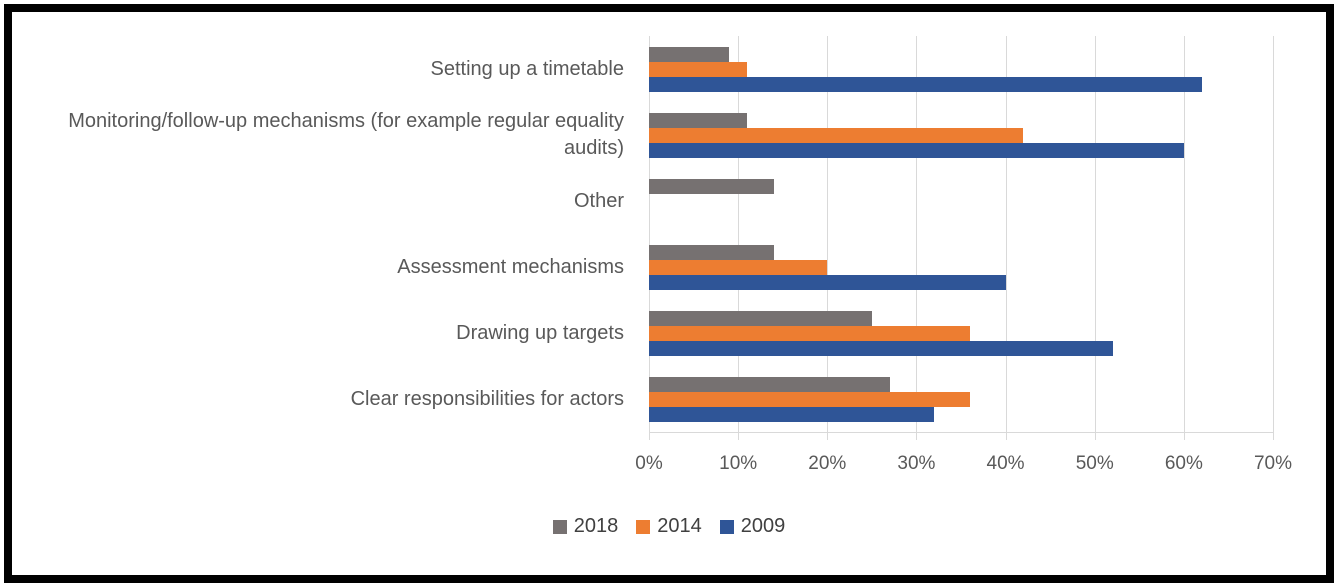 The height and width of the screenshot is (587, 1338). What do you see at coordinates (916, 463) in the screenshot?
I see `x-tick-label-30%: 30%` at bounding box center [916, 463].